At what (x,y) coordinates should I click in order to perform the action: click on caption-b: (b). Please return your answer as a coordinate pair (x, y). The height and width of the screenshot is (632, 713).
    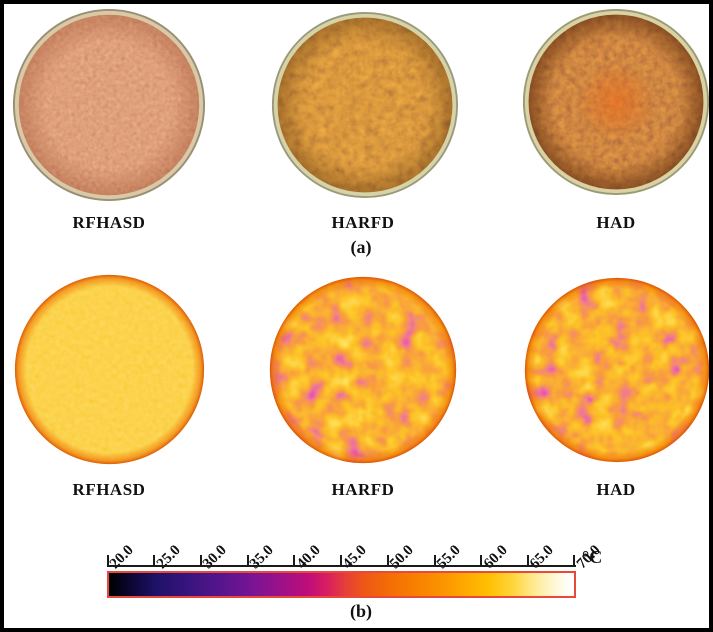
    Looking at the image, I should click on (361, 611).